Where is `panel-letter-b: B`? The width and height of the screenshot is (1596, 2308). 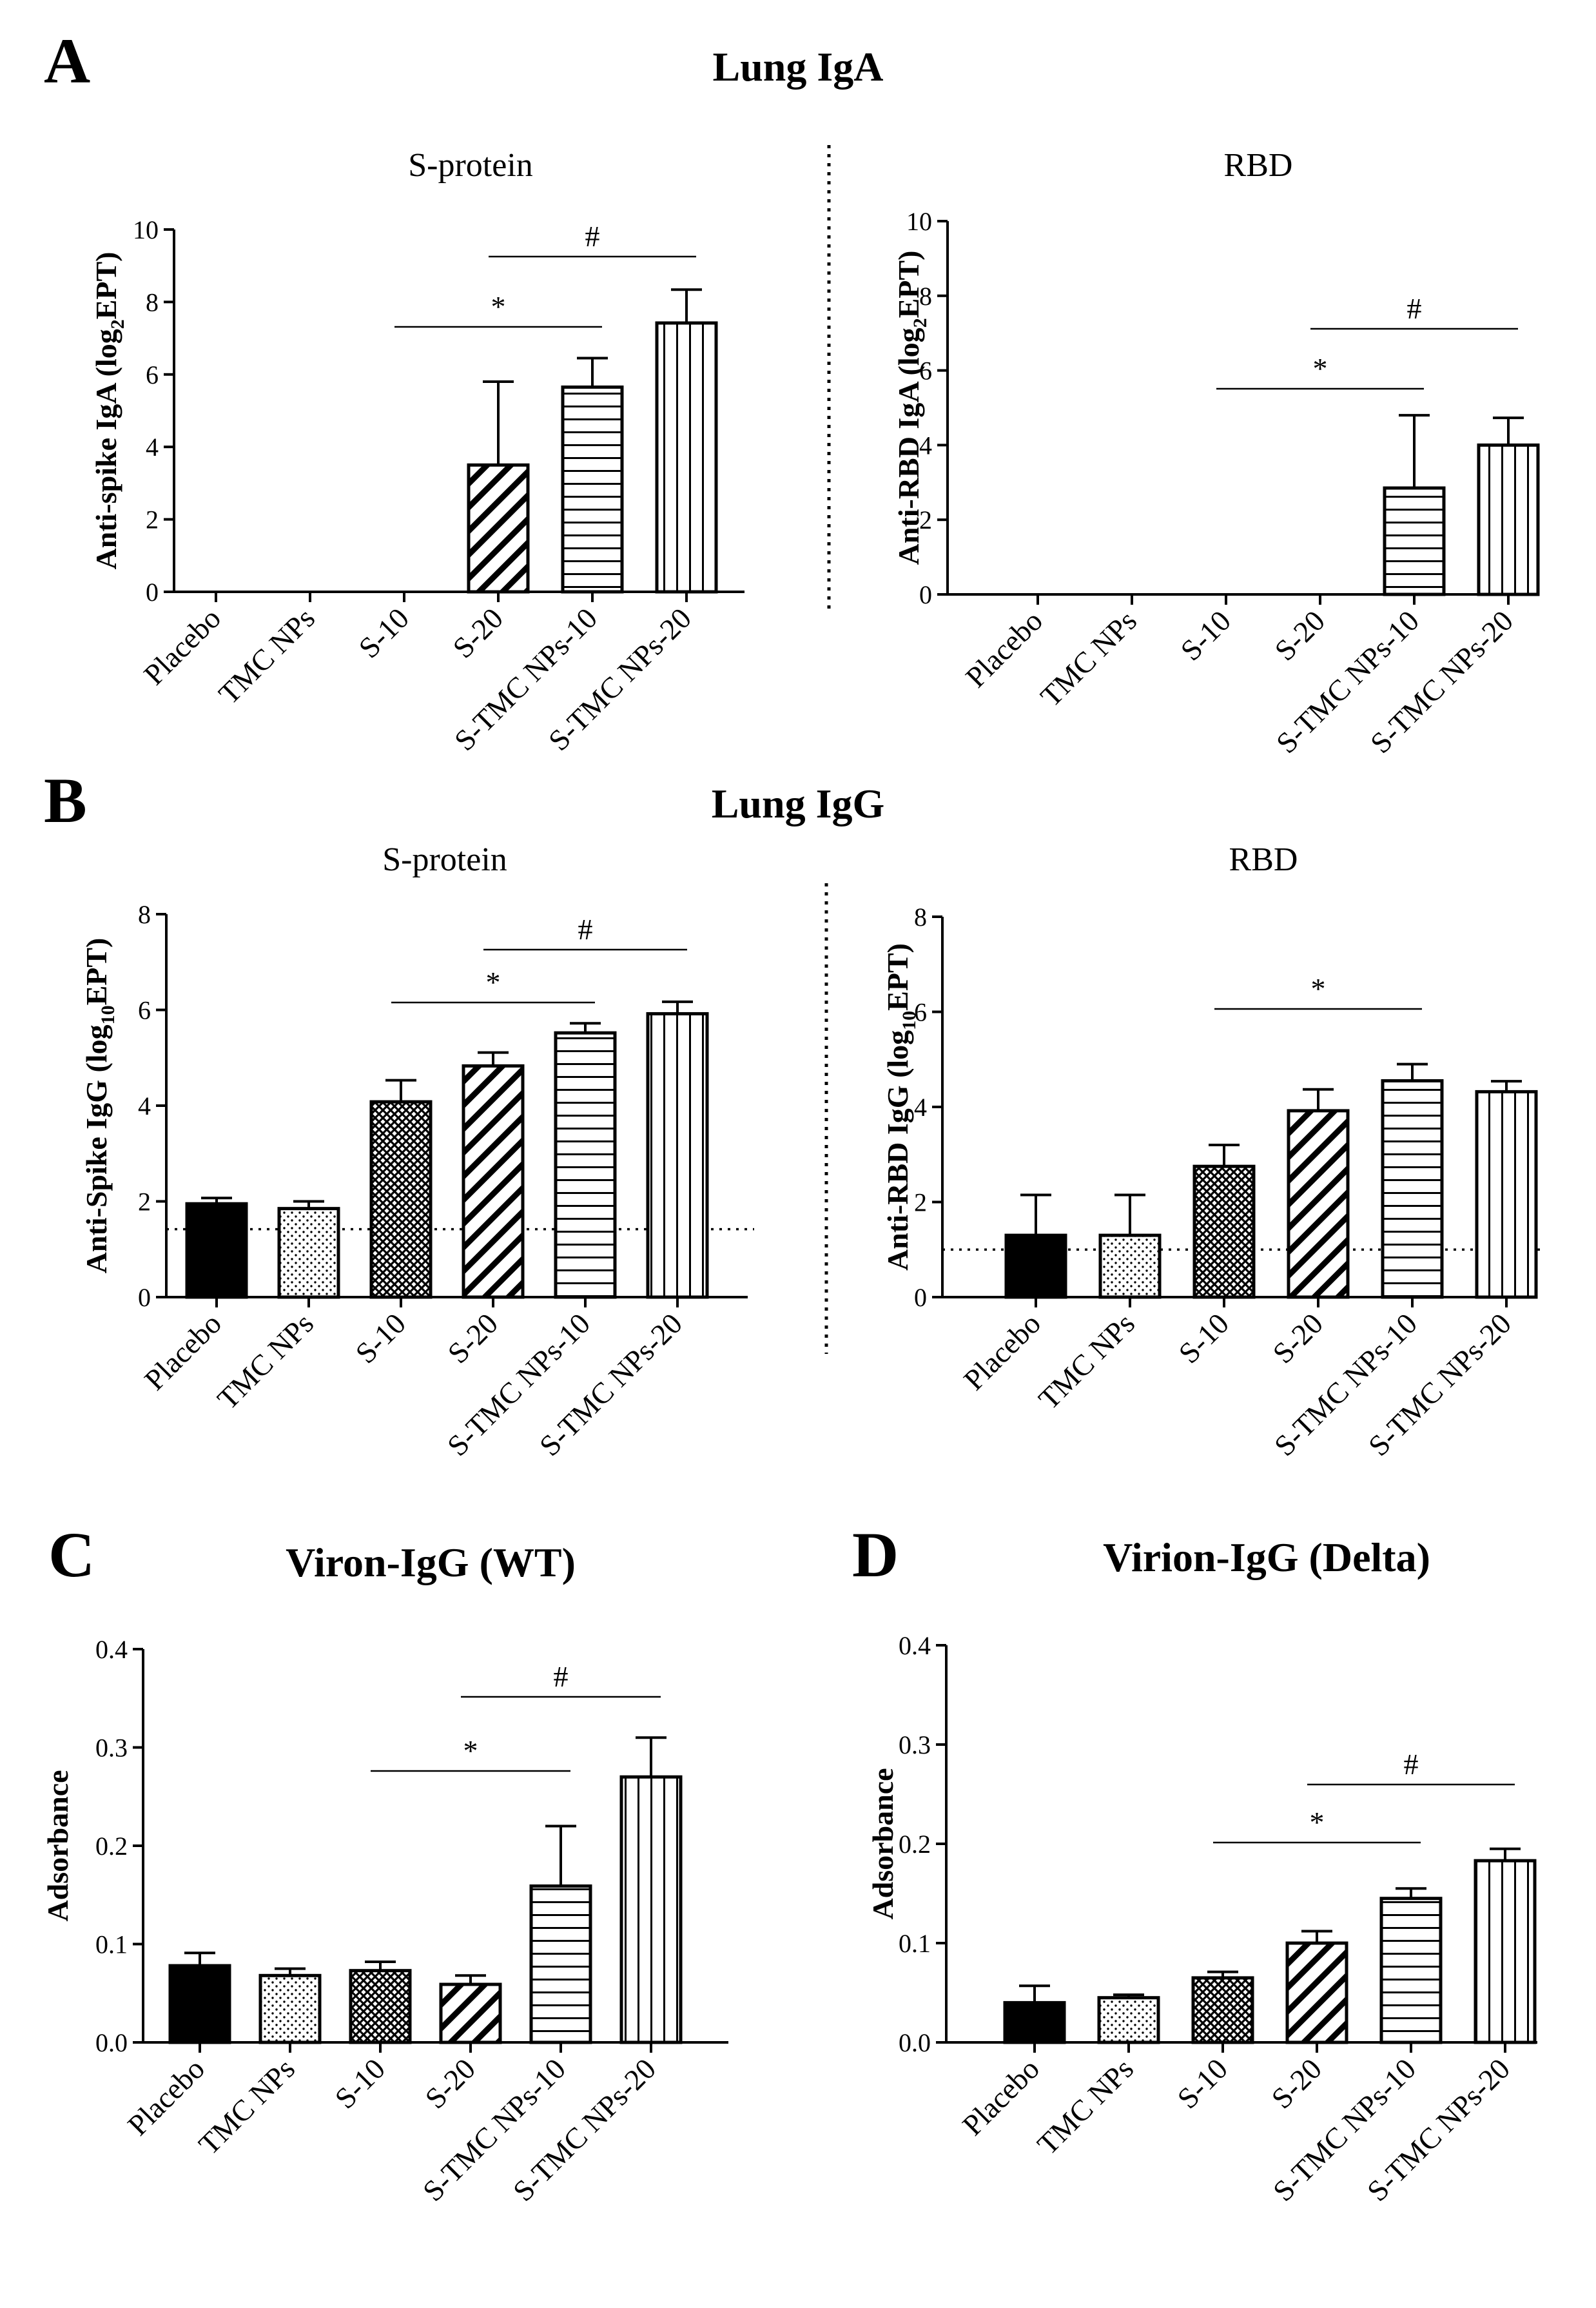 panel-letter-b: B is located at coordinates (65, 801).